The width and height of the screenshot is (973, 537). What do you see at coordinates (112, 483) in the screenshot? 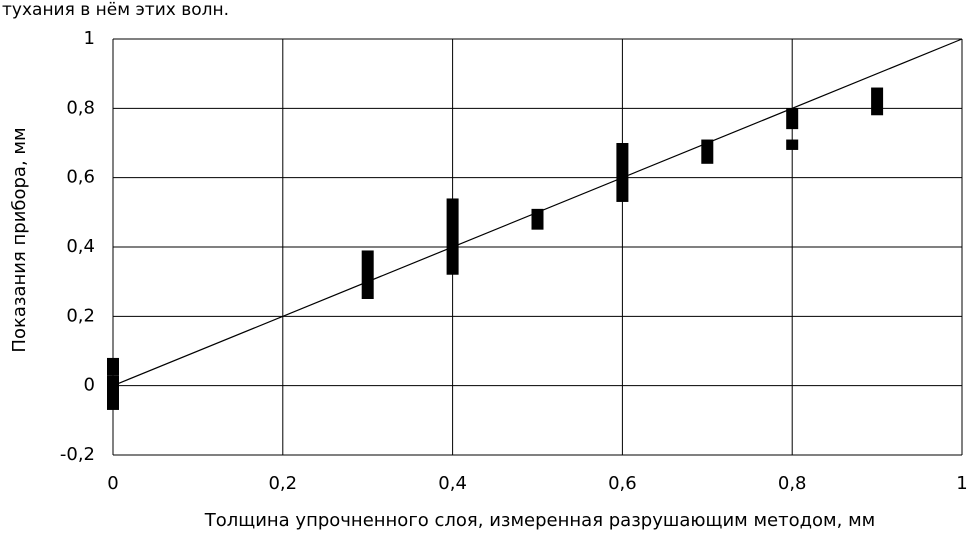
I see `x-tick-label: 0` at bounding box center [112, 483].